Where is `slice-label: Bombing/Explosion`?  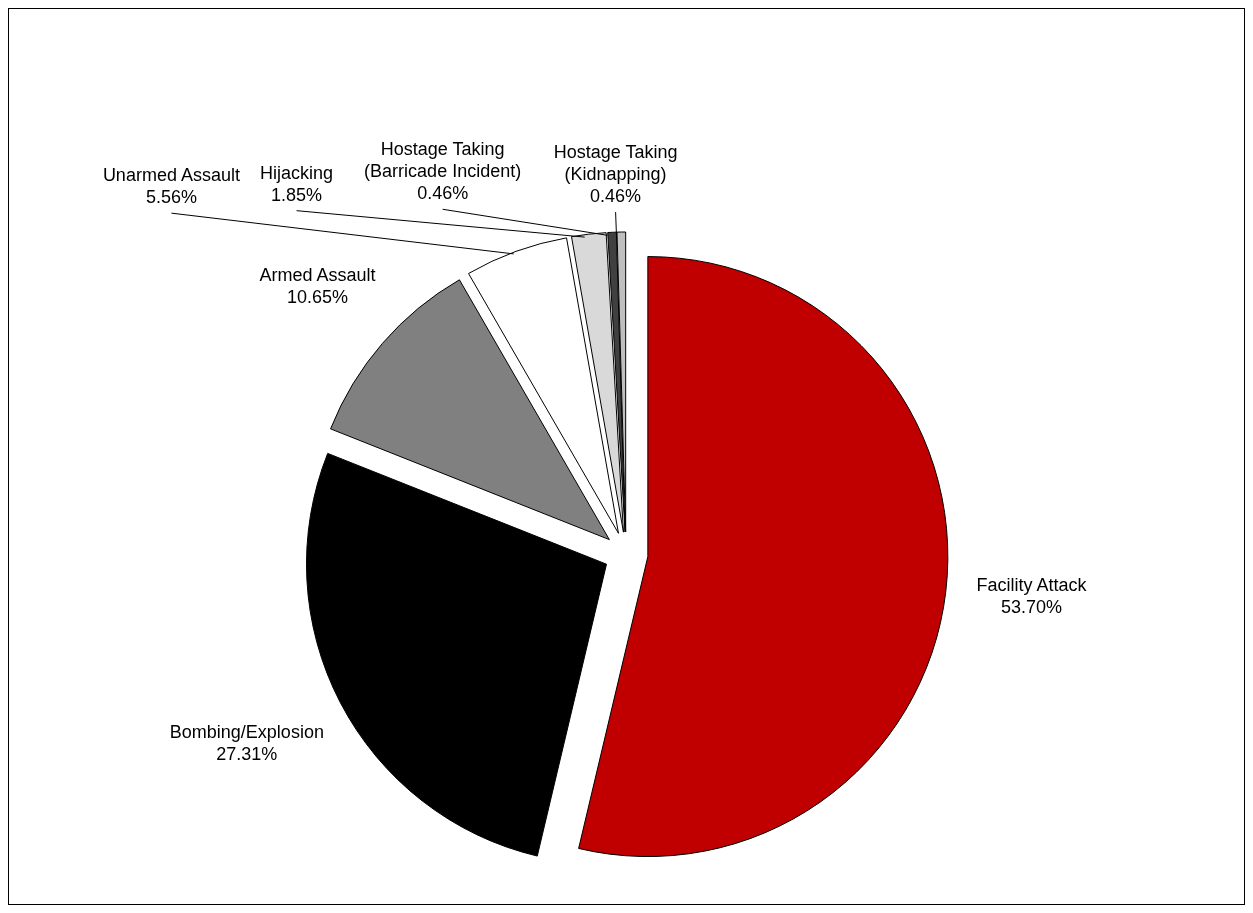 slice-label: Bombing/Explosion is located at coordinates (246, 731).